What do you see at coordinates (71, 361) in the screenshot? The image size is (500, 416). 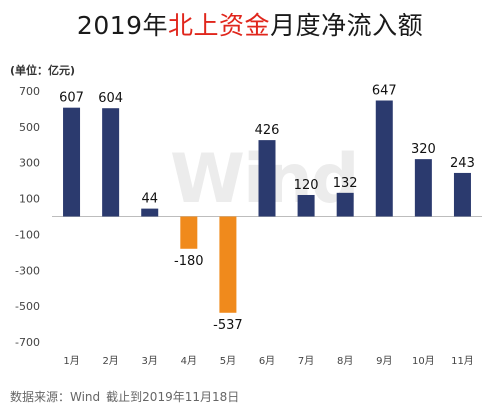 I see `x-tick-label: 1月` at bounding box center [71, 361].